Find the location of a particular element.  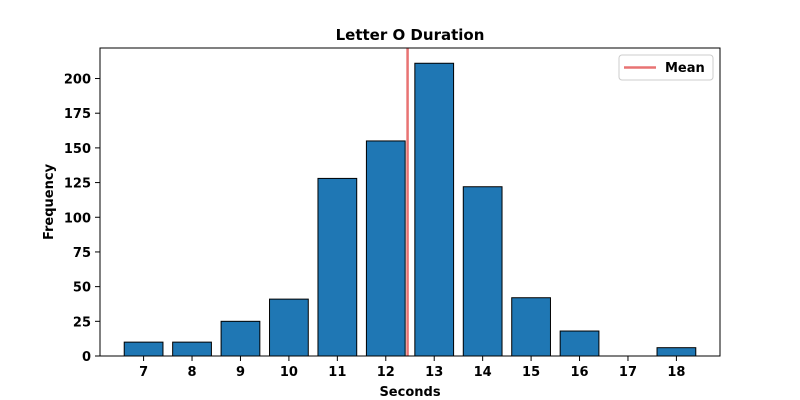

x-tick-label-7: 7 is located at coordinates (143, 372).